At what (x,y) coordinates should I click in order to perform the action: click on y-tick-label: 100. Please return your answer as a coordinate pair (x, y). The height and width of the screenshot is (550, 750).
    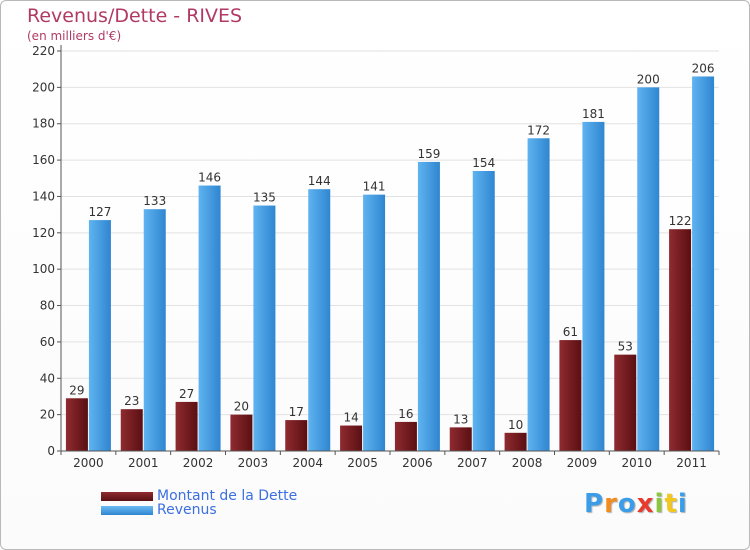
    Looking at the image, I should click on (43, 269).